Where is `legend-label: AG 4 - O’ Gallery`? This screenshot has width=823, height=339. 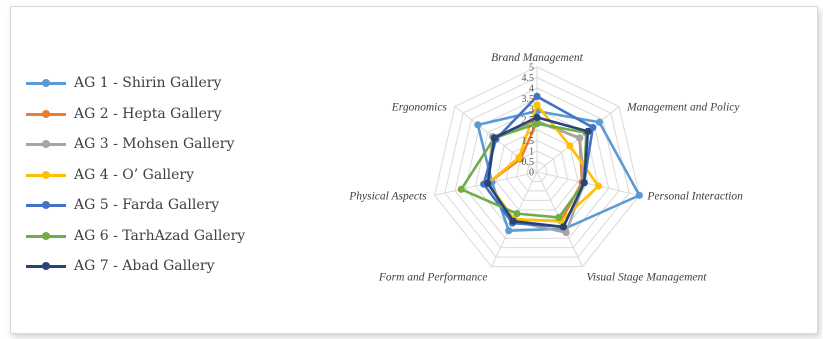 legend-label: AG 4 - O’ Gallery is located at coordinates (134, 174).